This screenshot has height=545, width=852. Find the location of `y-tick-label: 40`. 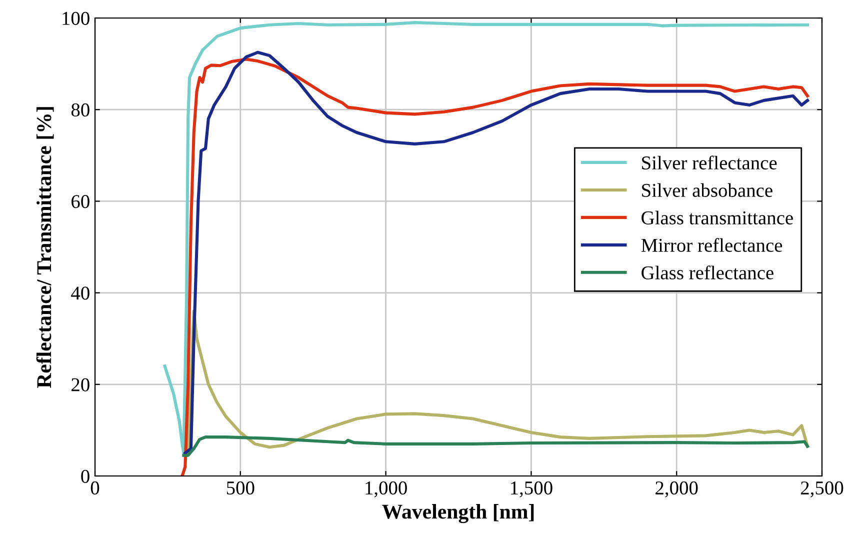

y-tick-label: 40 is located at coordinates (80, 293).